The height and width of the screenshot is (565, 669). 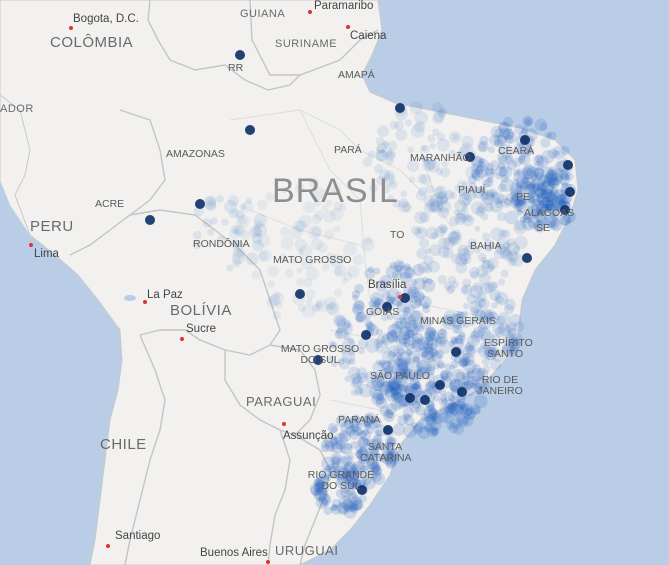 I want to click on label-santiago: Santiago, so click(x=138, y=536).